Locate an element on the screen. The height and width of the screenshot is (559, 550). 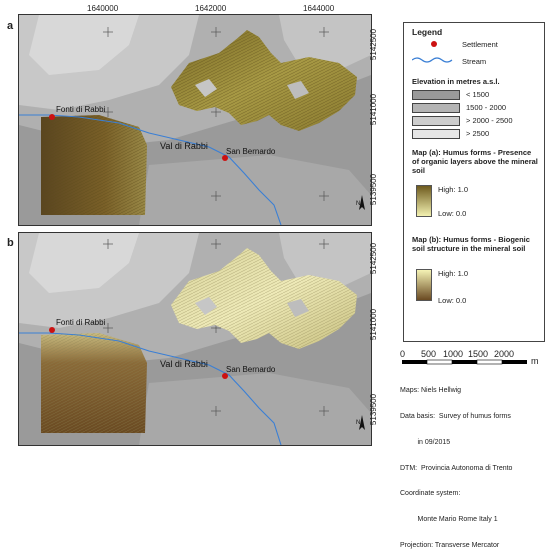
humus-area-a-upper is located at coordinates (264, 80).